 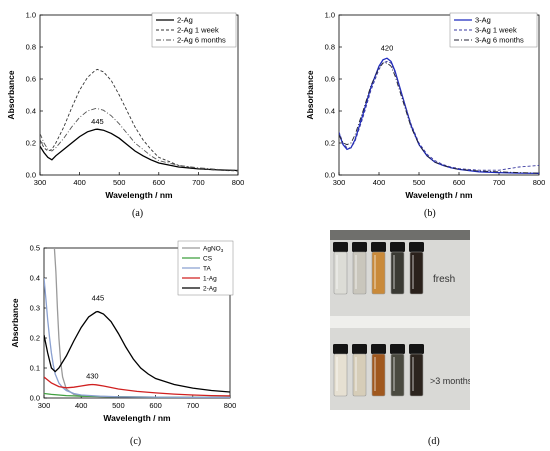 I want to click on series-line-3-ag, so click(x=439, y=116).